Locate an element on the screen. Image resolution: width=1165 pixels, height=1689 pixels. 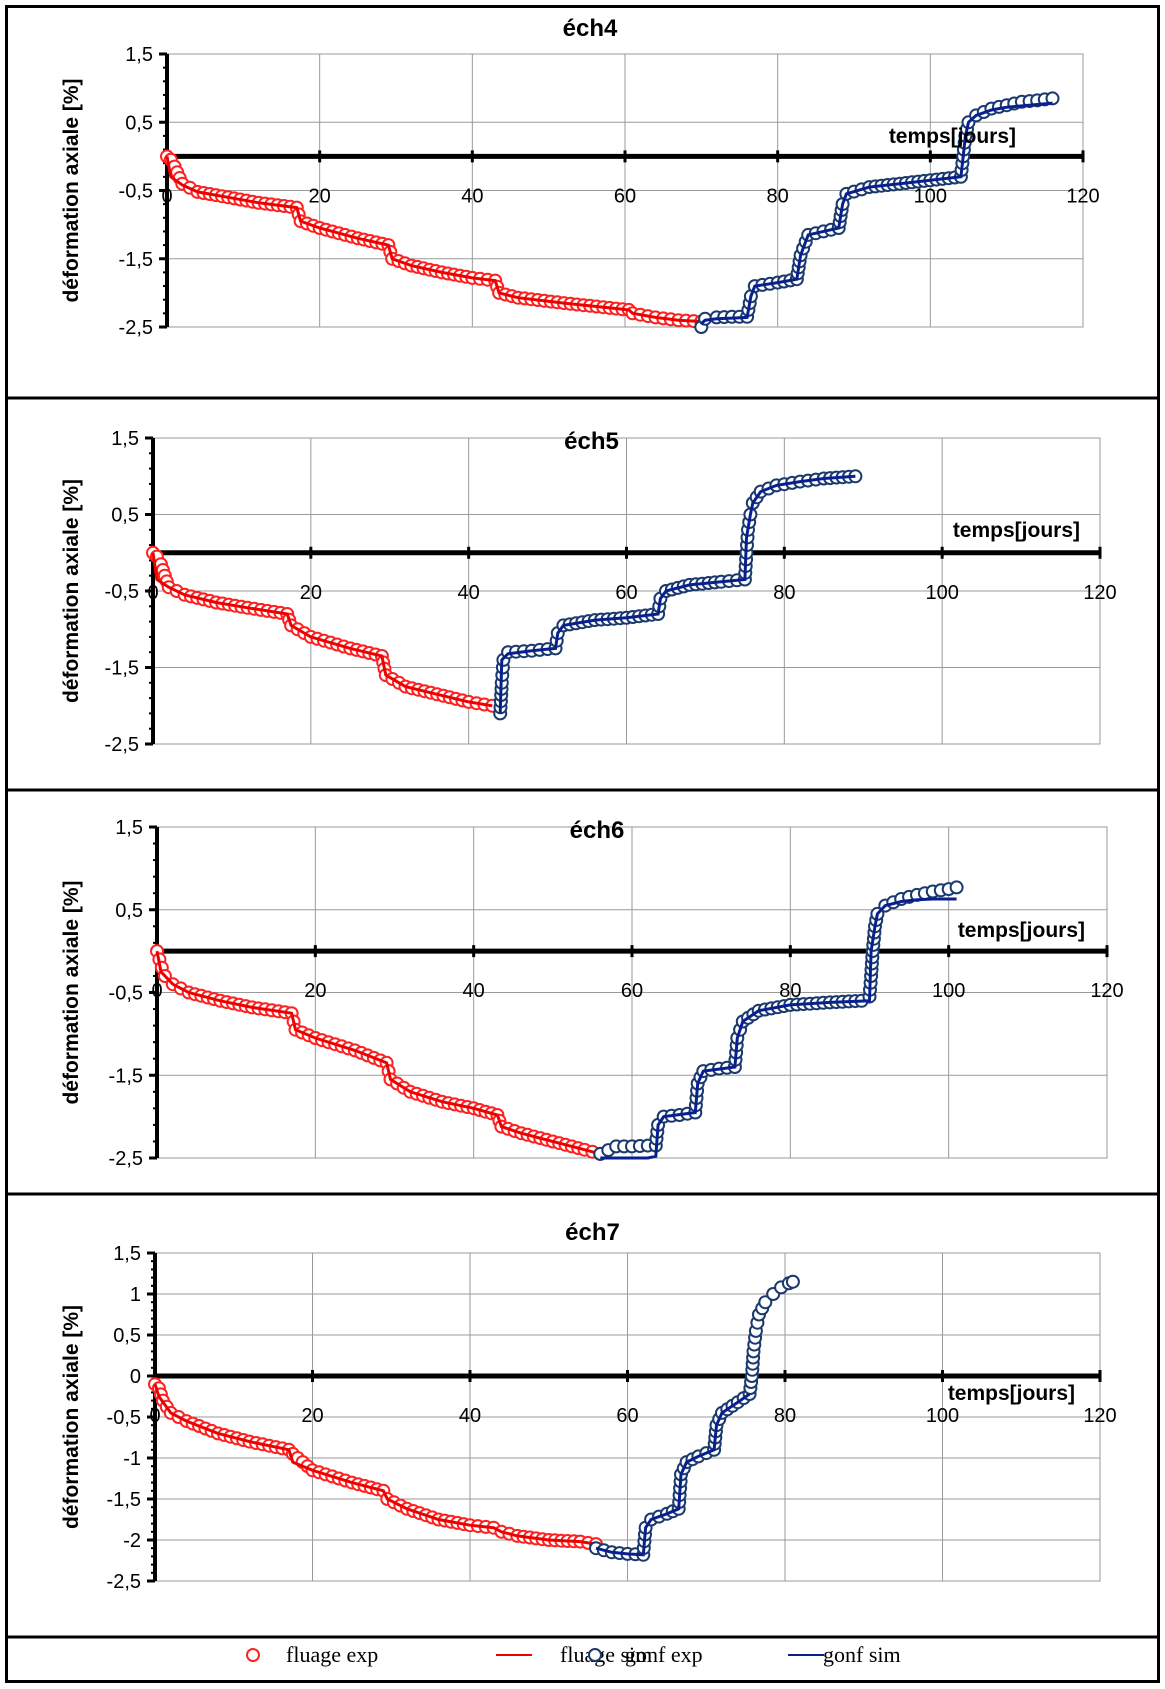
legend-item-gonf_sim: gonf sim is located at coordinates (844, 1654).